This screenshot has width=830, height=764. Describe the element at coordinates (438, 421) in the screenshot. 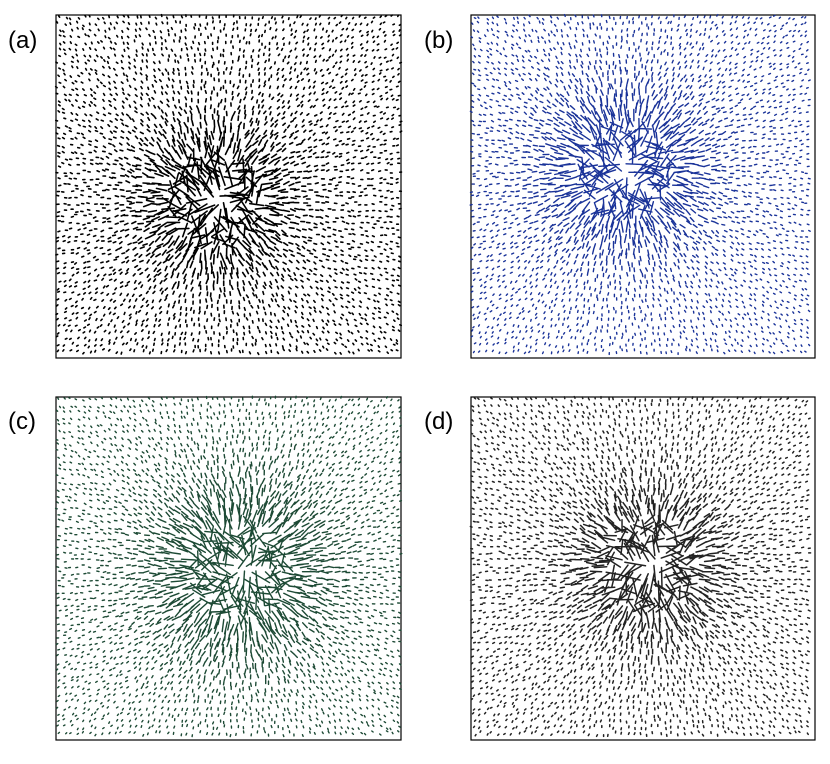

I see `panel-label: (d)` at that location.